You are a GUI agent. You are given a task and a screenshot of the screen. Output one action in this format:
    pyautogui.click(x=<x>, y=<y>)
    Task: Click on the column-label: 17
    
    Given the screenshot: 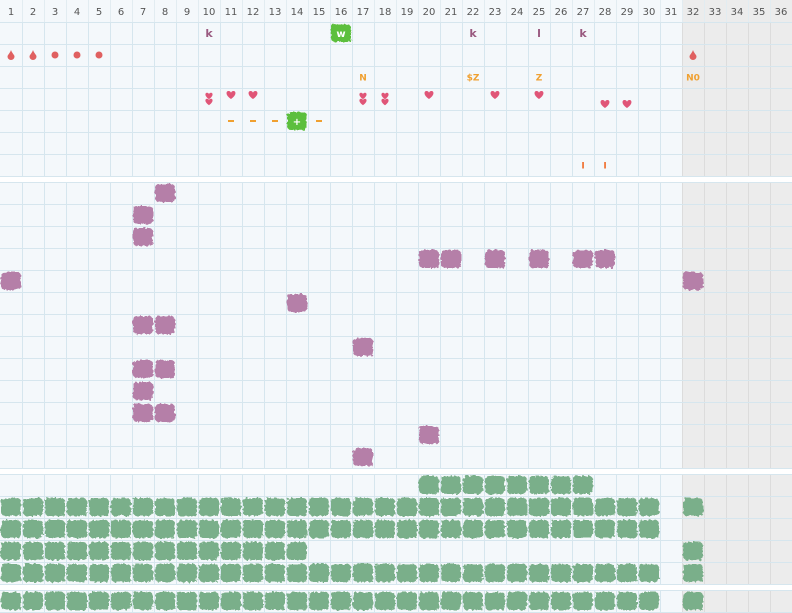 What is the action you would take?
    pyautogui.click(x=363, y=12)
    